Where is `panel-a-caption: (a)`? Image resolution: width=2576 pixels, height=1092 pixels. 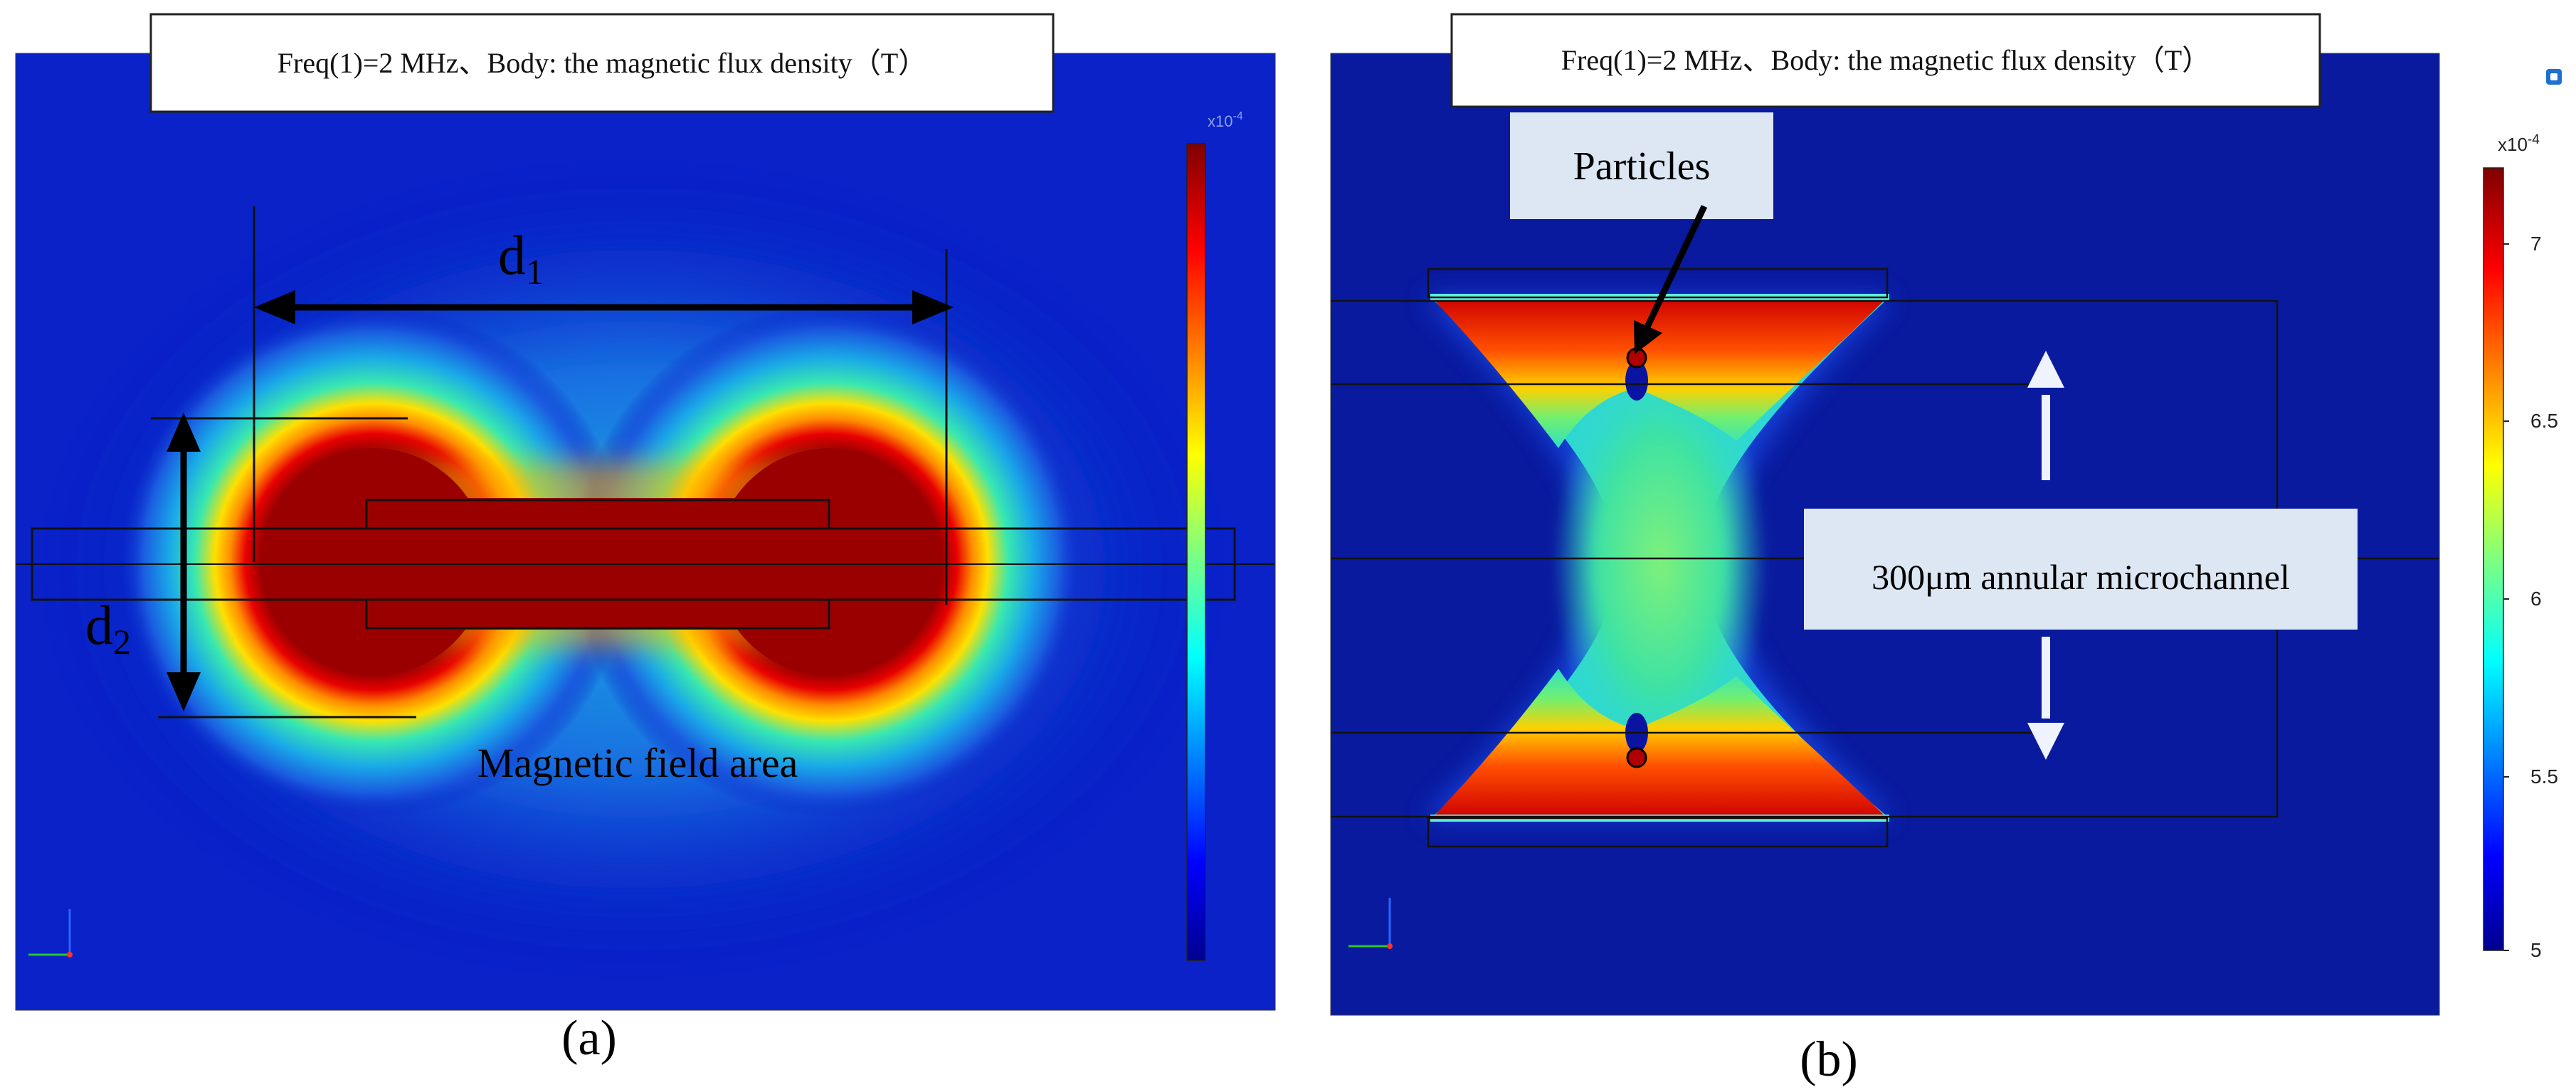
panel-a-caption: (a) is located at coordinates (589, 1038).